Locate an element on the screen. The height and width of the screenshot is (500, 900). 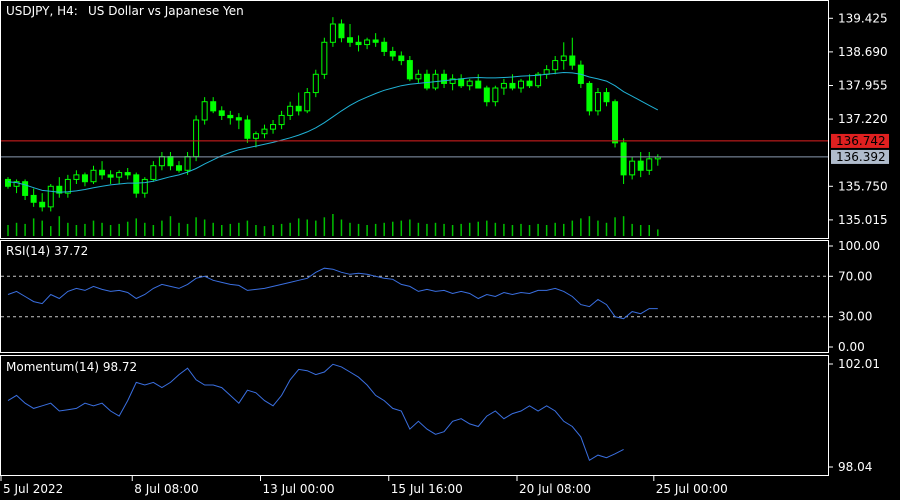
time-tick-label: 25 Jul 00:00 is located at coordinates (692, 489).